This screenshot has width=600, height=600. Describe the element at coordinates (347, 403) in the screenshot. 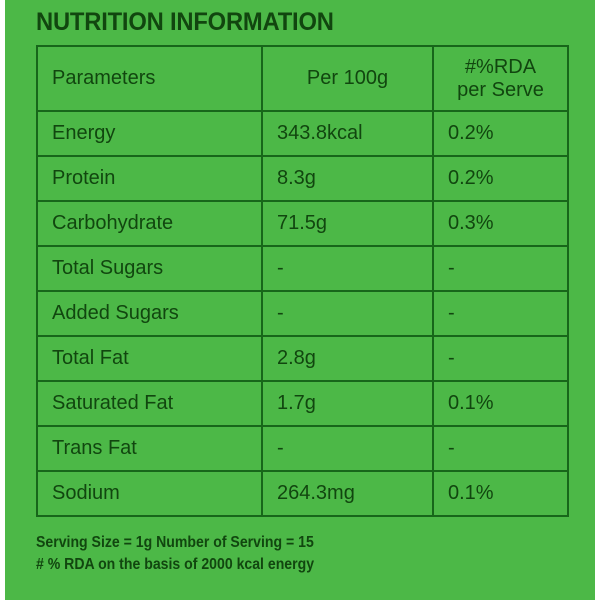

I see `cell-per-100g: 1.7g` at that location.